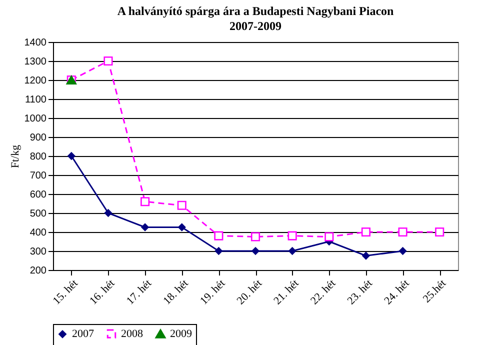  I want to click on x-tick-label: 19. hét, so click(213, 293).